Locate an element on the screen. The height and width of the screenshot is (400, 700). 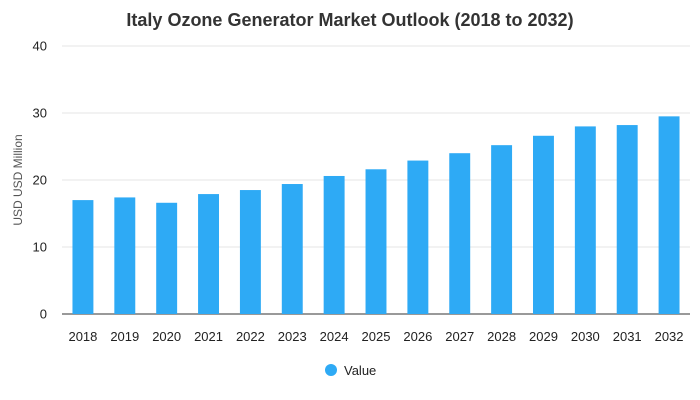
y-tick-label: 20 is located at coordinates (40, 180).